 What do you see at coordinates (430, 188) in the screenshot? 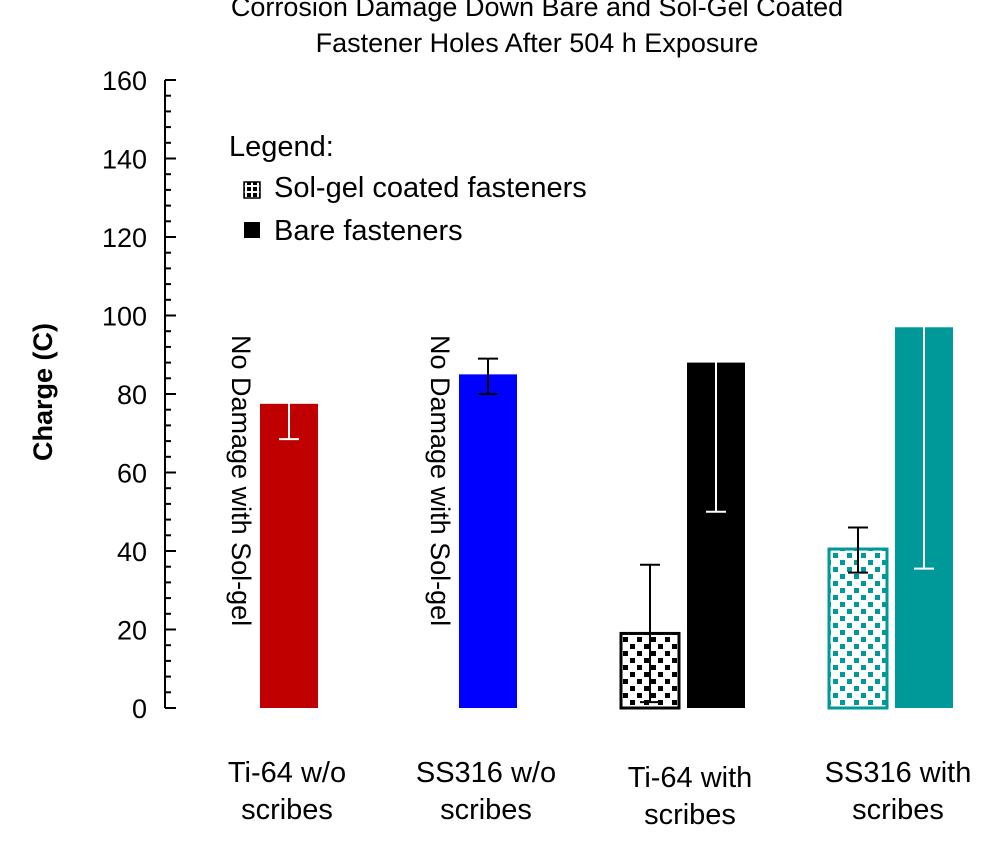
I see `legend-label-solgel: Sol-gel coated fasteners` at bounding box center [430, 188].